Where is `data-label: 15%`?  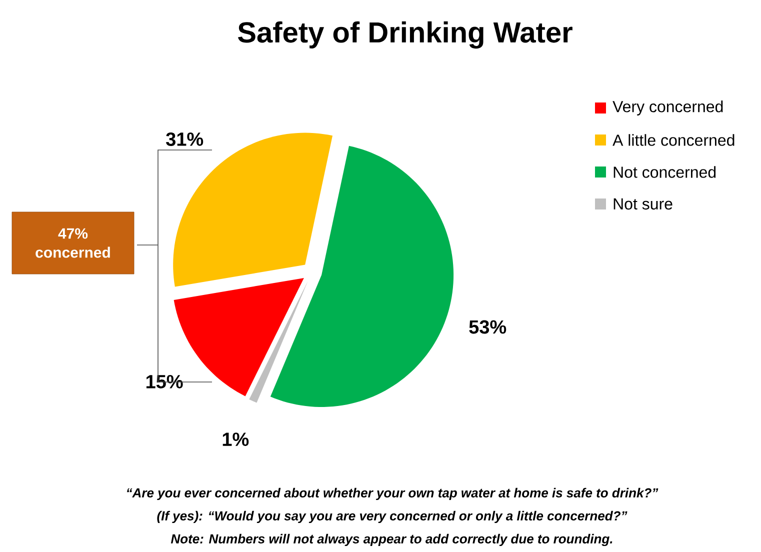
data-label: 15% is located at coordinates (164, 381).